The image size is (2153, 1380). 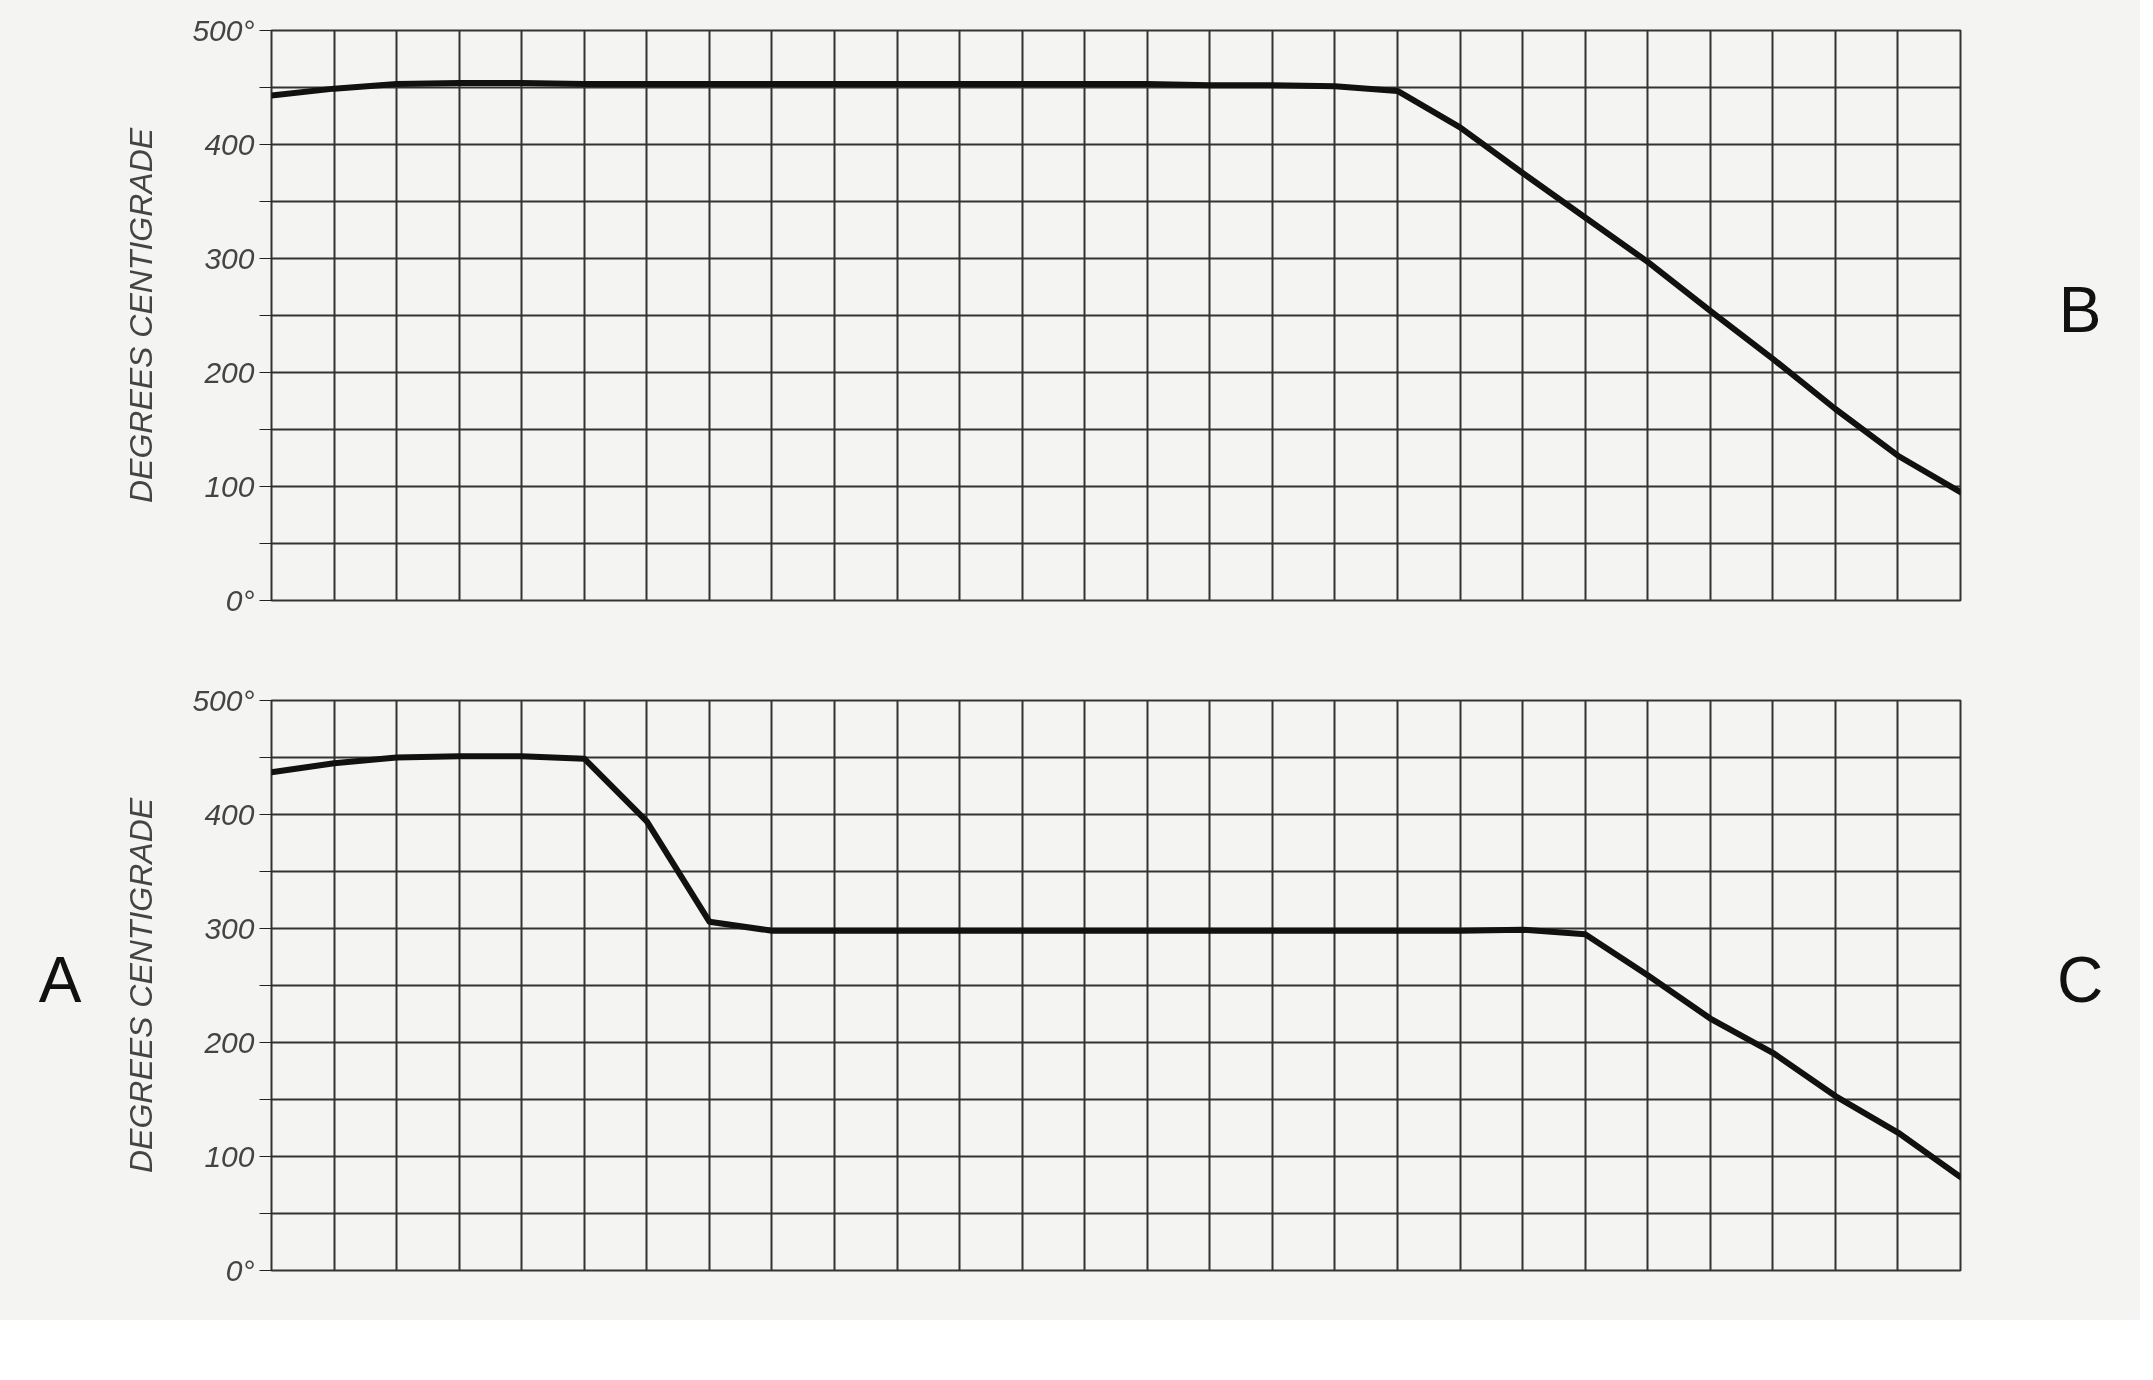 I want to click on text: B, so click(x=2080, y=310).